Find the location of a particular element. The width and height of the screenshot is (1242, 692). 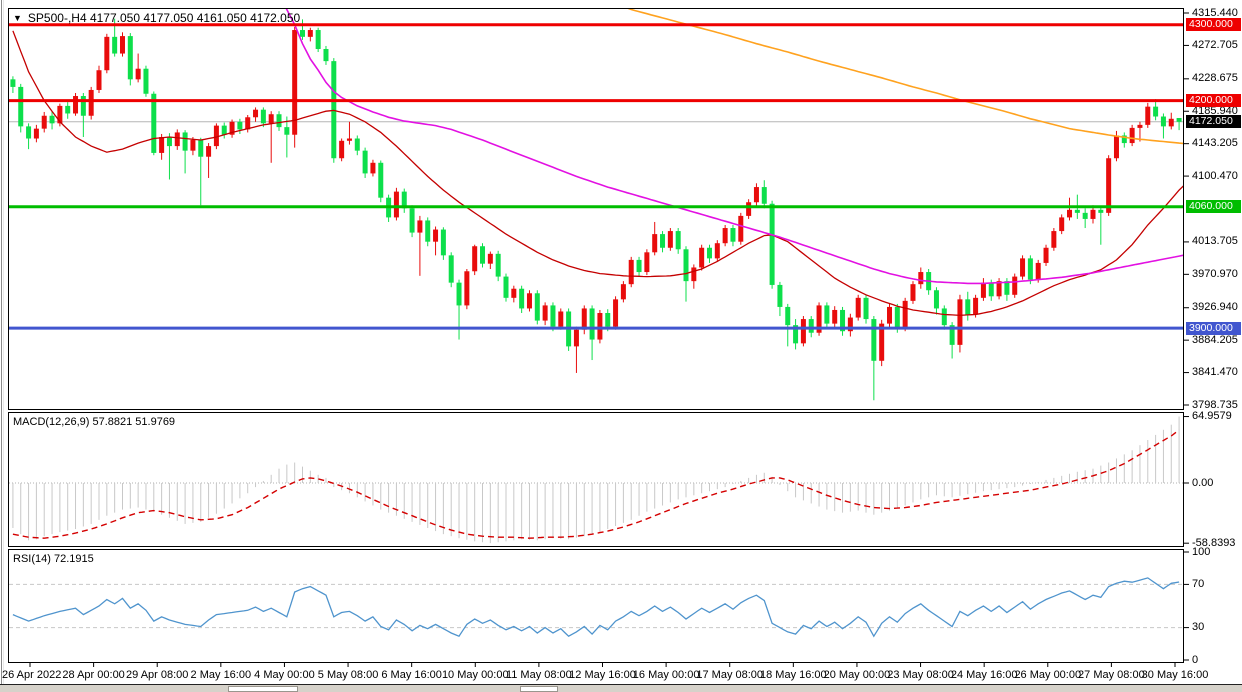

time-tick-label: 6 May 16:00 is located at coordinates (411, 675).